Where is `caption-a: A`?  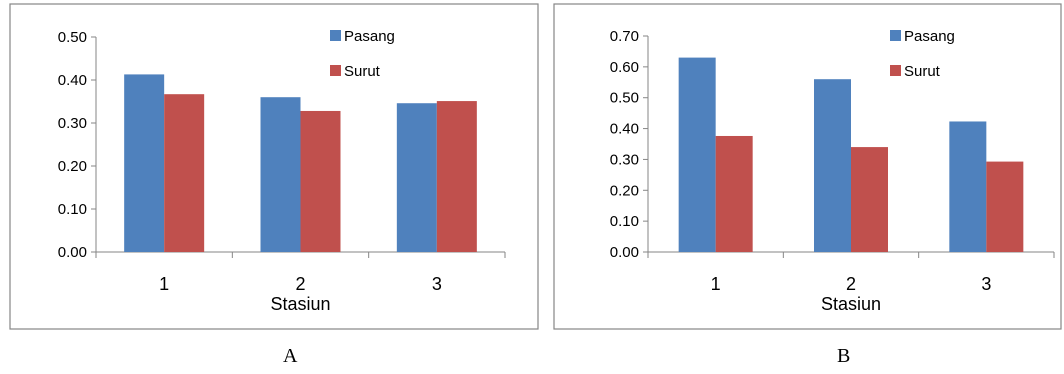
caption-a: A is located at coordinates (290, 356).